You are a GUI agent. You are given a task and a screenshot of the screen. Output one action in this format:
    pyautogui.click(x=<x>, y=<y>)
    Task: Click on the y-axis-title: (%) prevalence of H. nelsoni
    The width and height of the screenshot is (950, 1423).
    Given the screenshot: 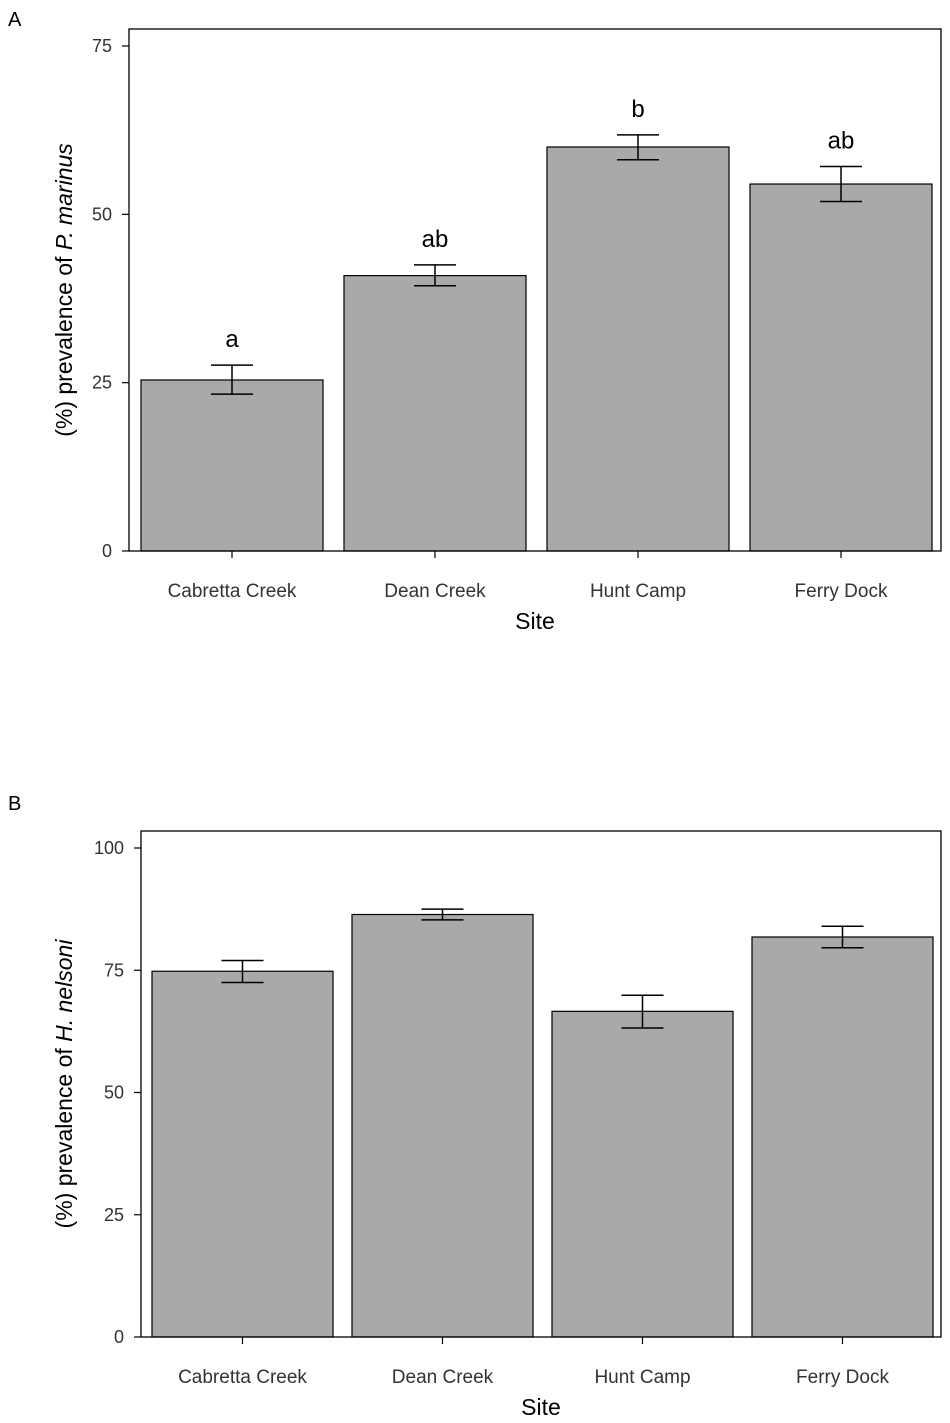 What is the action you would take?
    pyautogui.click(x=64, y=1084)
    